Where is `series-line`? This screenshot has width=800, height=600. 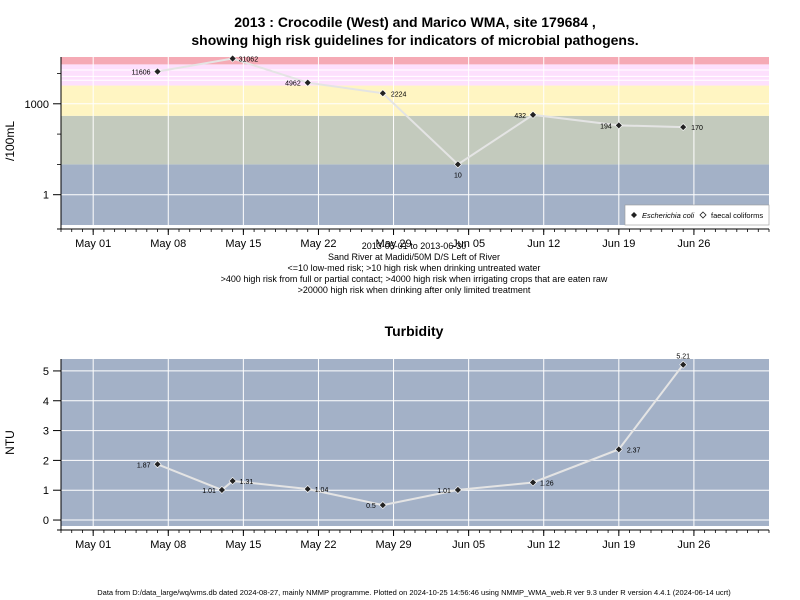 series-line is located at coordinates (420, 111).